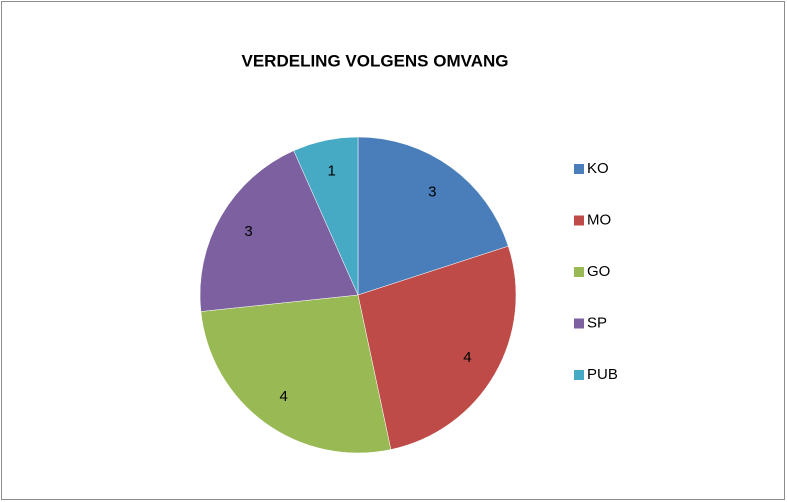 Image resolution: width=787 pixels, height=502 pixels. I want to click on chart-title: VERDELING VOLGENS OMVANG, so click(375, 60).